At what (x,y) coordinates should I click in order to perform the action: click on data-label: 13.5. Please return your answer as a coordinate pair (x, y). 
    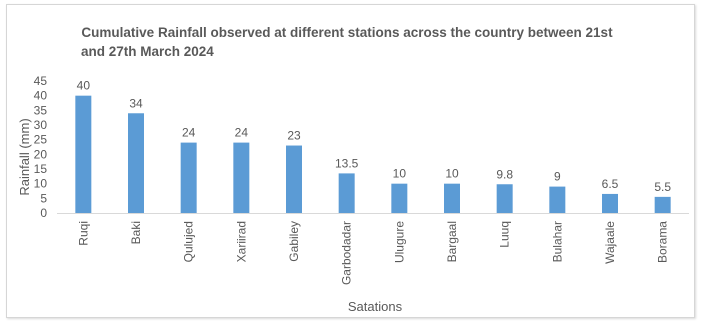
    Looking at the image, I should click on (347, 163).